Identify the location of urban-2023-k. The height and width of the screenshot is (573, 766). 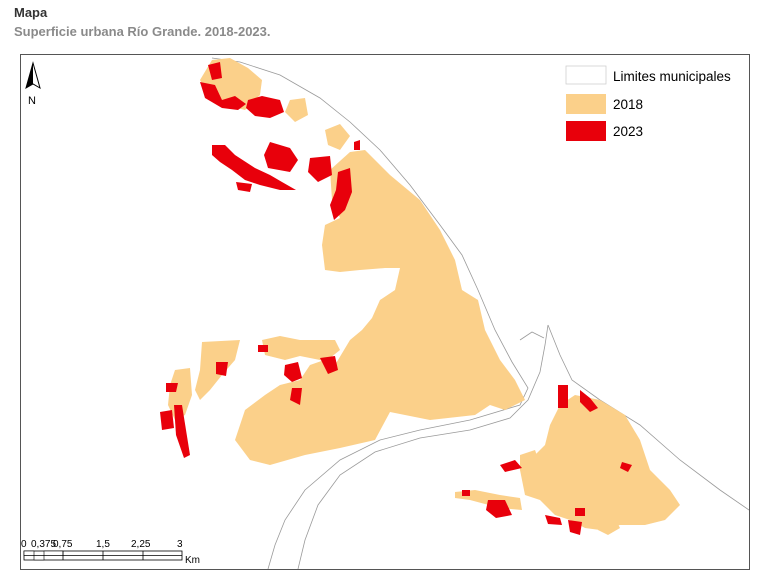
(293, 372).